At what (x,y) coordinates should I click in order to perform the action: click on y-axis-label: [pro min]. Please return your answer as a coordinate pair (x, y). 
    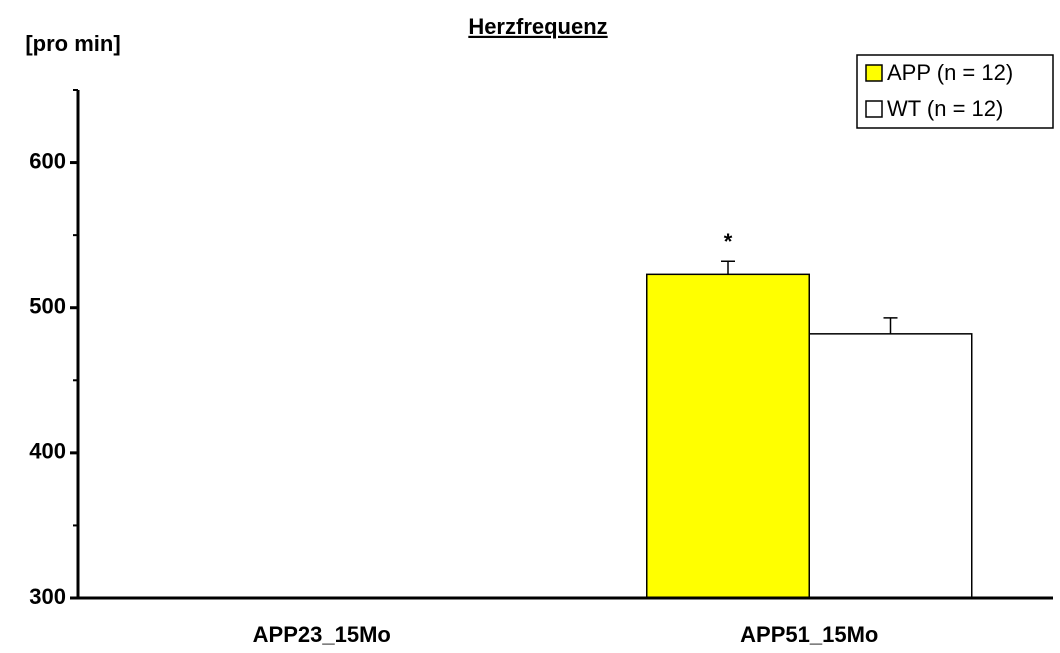
    Looking at the image, I should click on (72, 43).